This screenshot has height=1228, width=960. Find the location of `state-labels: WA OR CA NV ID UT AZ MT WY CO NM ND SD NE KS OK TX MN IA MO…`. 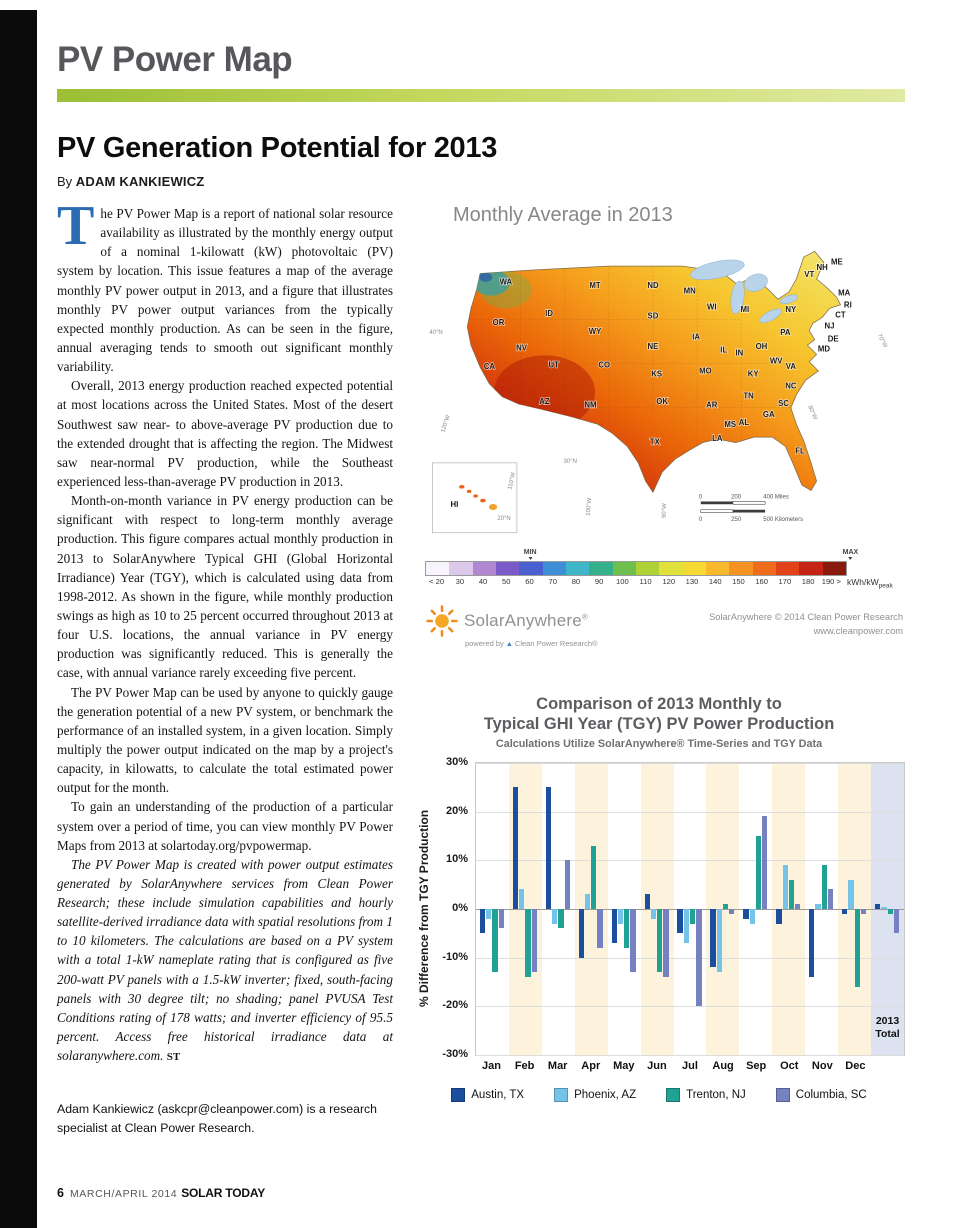

state-labels: WA OR CA NV ID UT AZ MT WY CO NM ND SD NE KS OK TX MN IA MO… is located at coordinates (651, 383).